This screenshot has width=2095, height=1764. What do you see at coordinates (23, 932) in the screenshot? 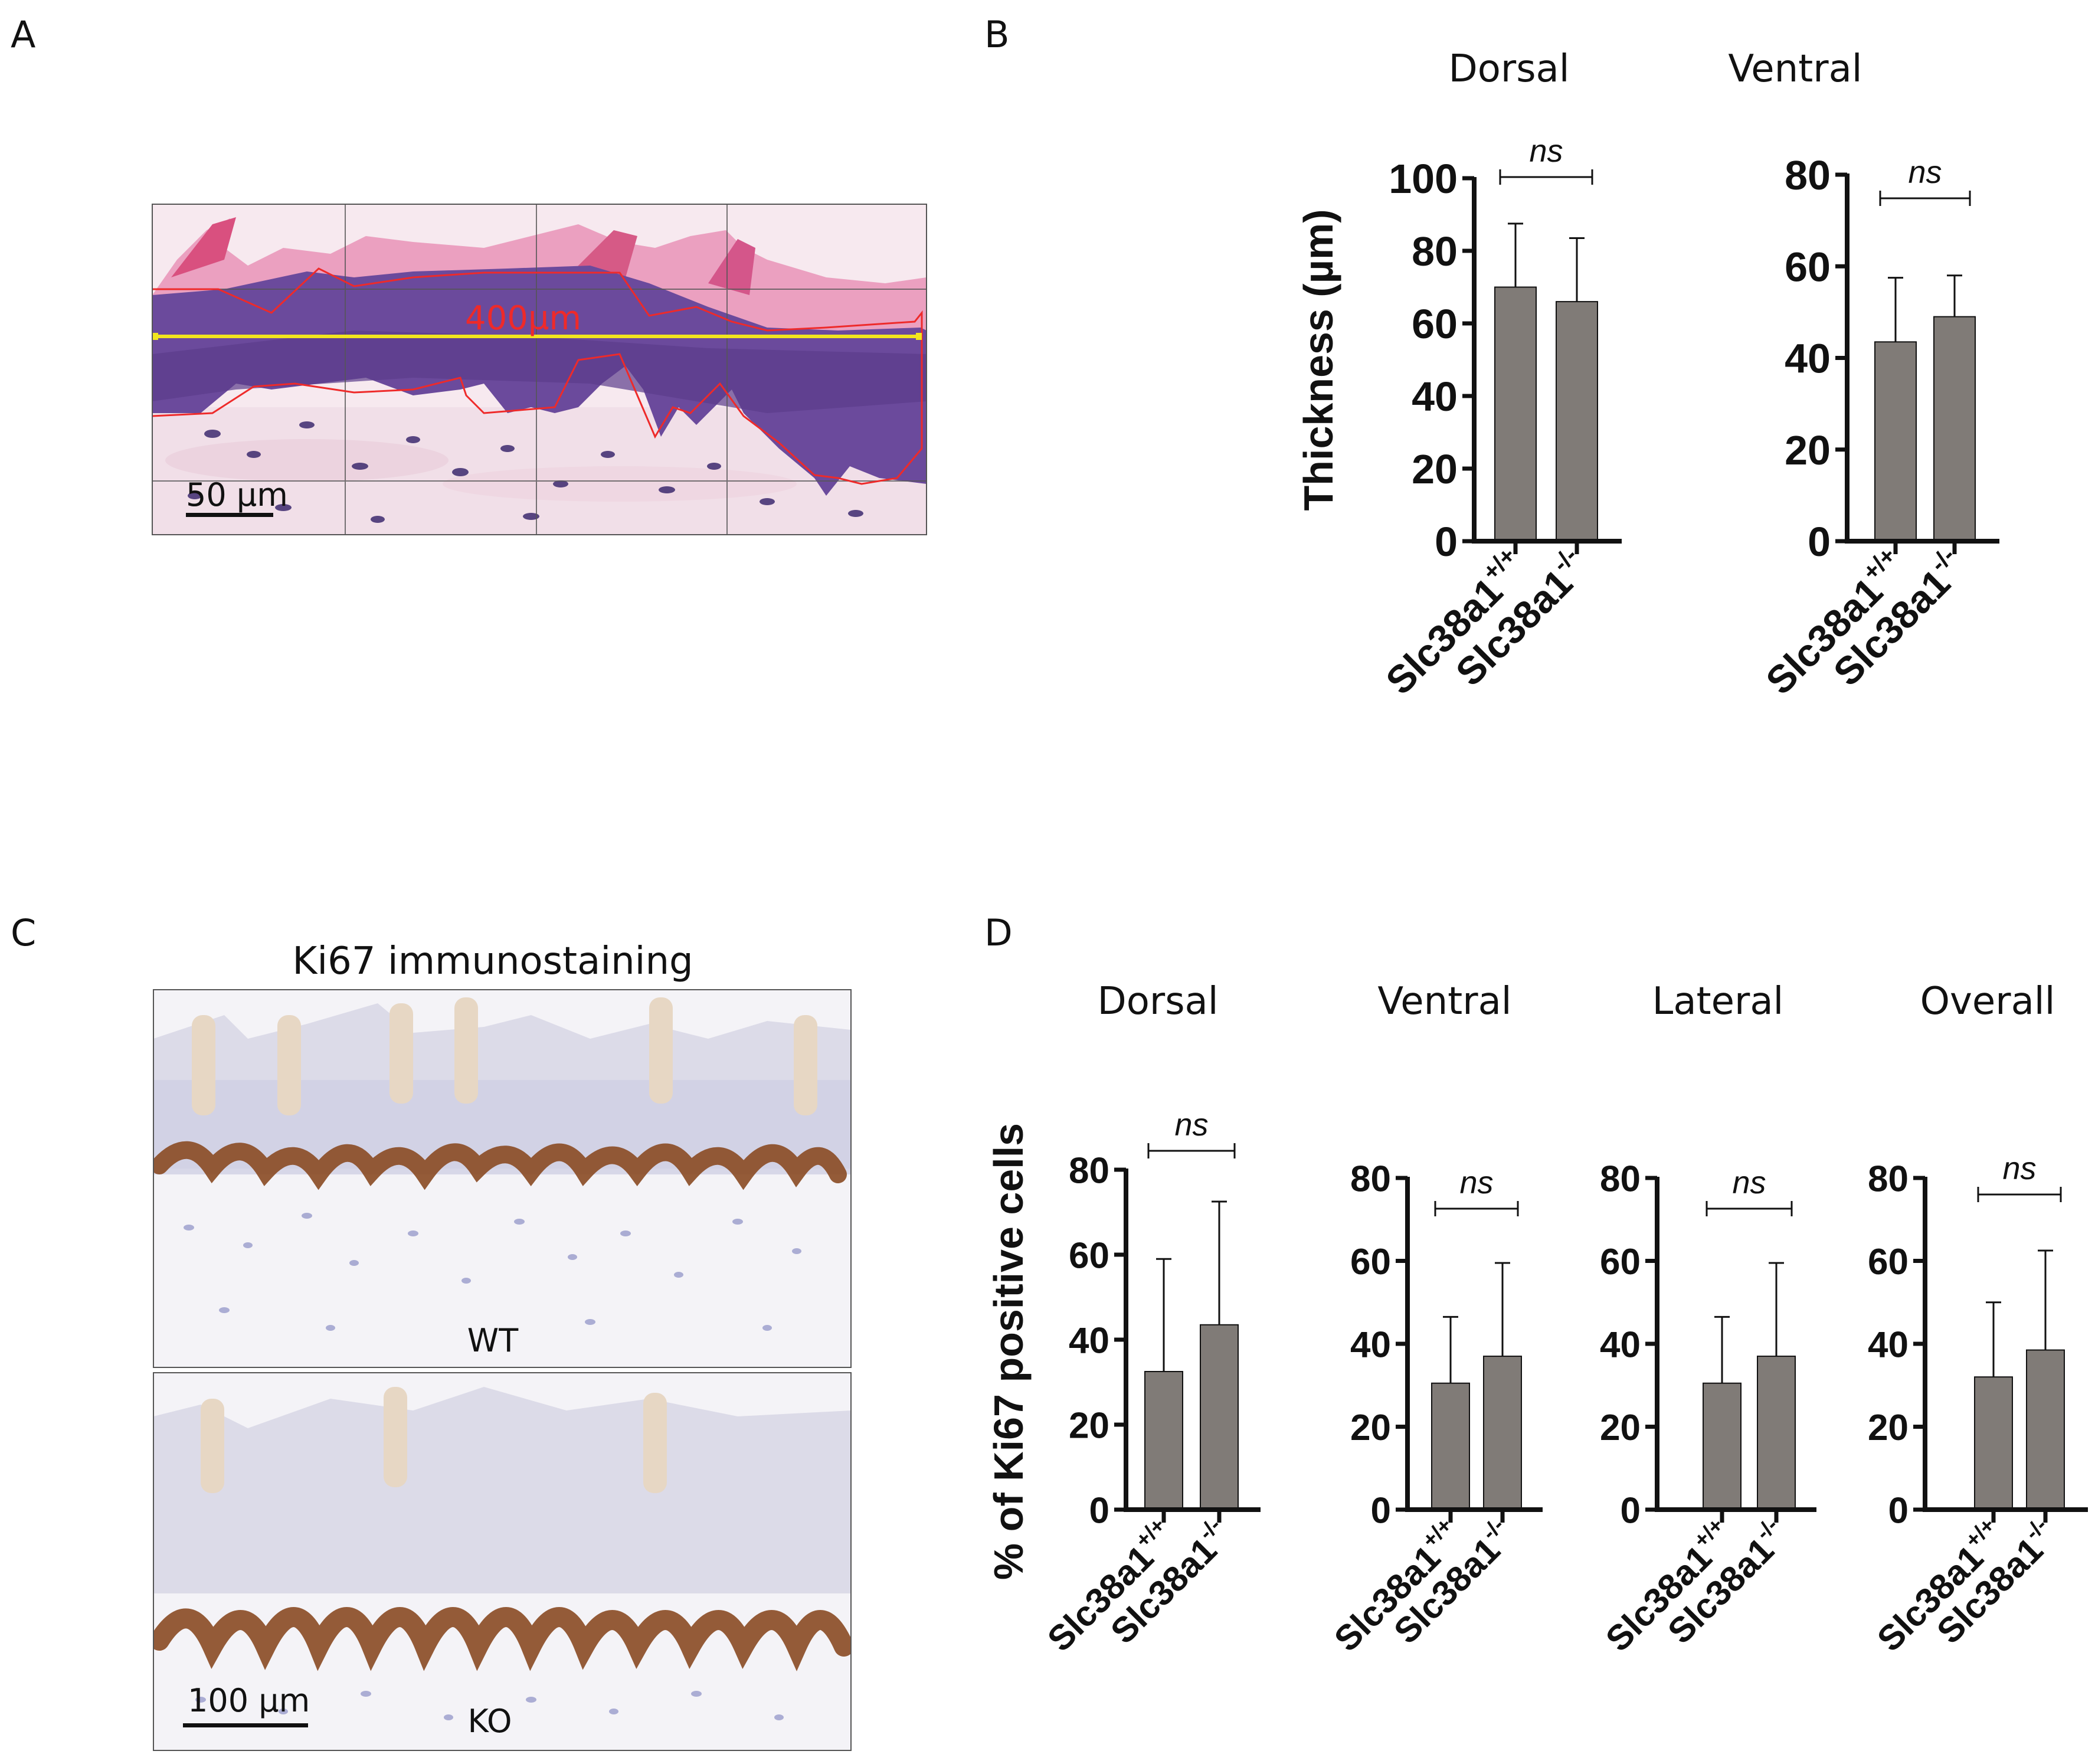
I see `panel-c-letter: C` at bounding box center [23, 932].